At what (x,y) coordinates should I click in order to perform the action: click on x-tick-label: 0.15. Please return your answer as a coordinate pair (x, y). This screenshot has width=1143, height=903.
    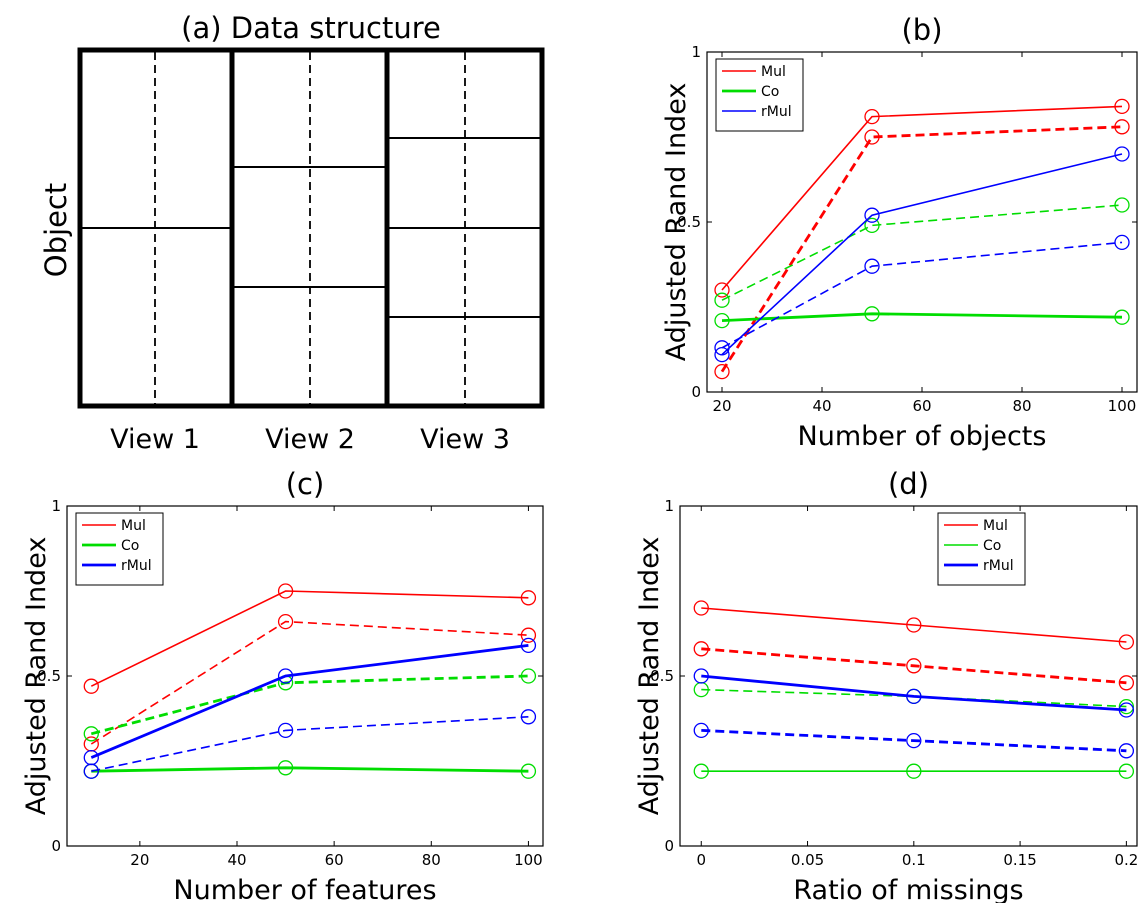
    Looking at the image, I should click on (1019, 860).